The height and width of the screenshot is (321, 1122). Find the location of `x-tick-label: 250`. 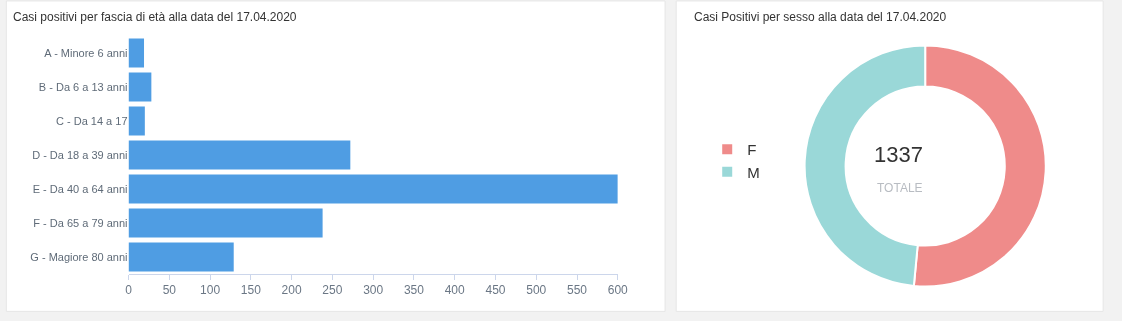

x-tick-label: 250 is located at coordinates (332, 290).